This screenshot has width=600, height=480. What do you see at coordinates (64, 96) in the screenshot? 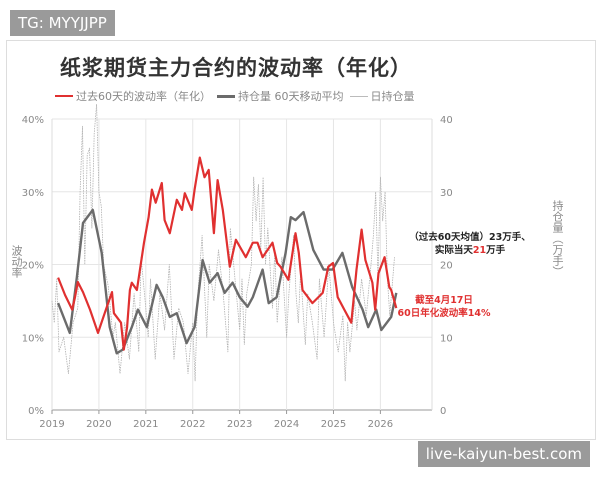
I see `legend-swatch-vol` at bounding box center [64, 96].